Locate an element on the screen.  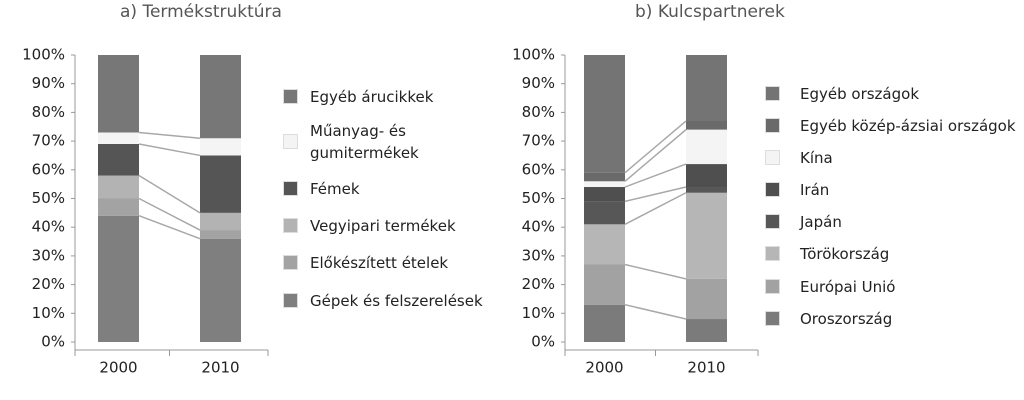
legend-label: Egyéb árucikkek is located at coordinates (372, 97).